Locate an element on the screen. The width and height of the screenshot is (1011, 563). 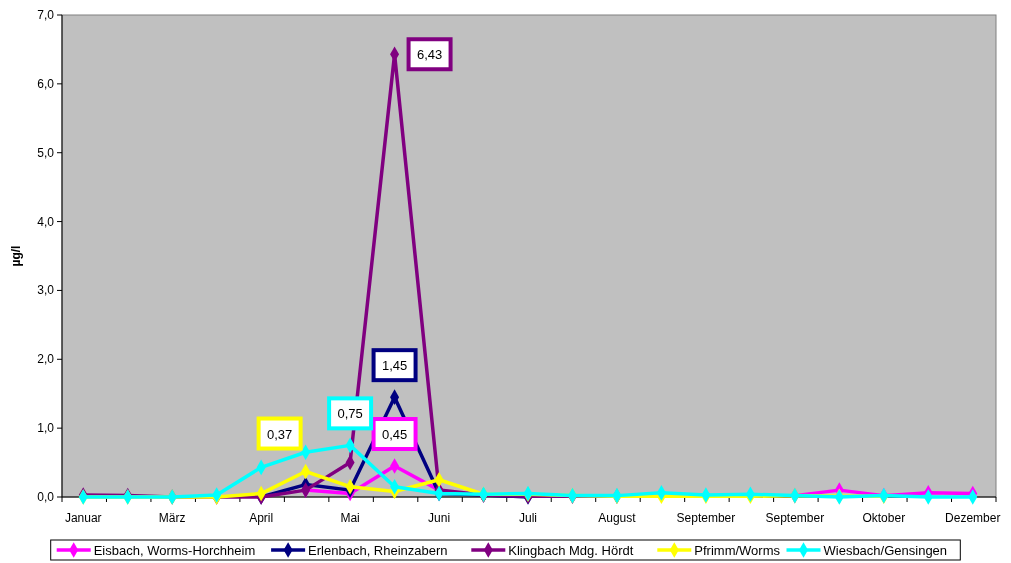
x-tick-label: Mai is located at coordinates (350, 518).